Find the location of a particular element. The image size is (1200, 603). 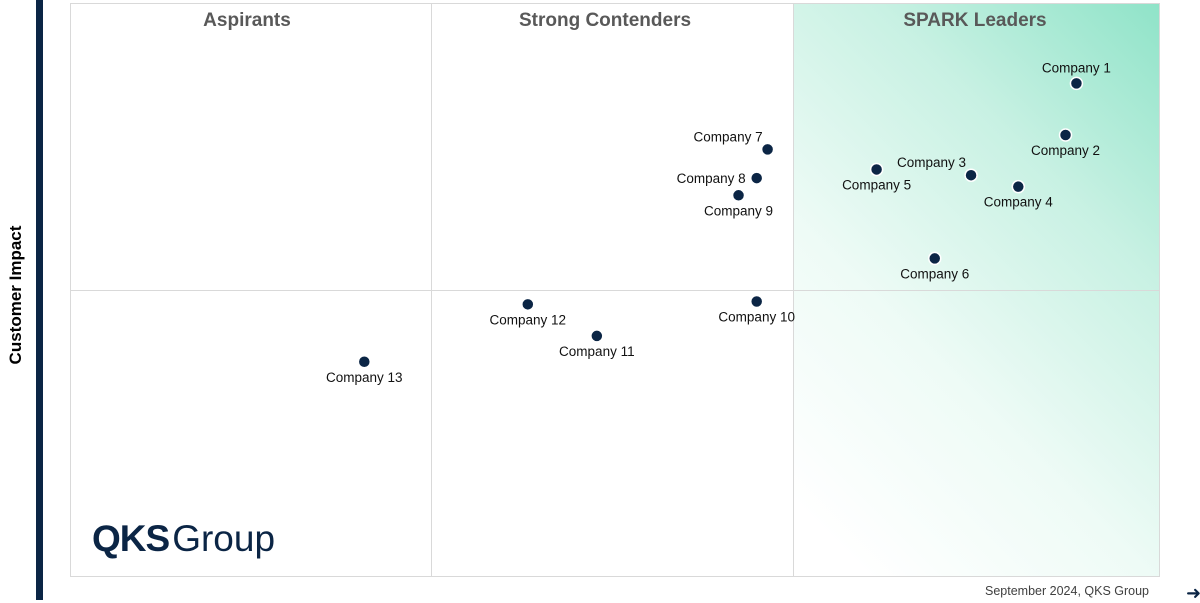

horizontal-midline is located at coordinates (615, 290).